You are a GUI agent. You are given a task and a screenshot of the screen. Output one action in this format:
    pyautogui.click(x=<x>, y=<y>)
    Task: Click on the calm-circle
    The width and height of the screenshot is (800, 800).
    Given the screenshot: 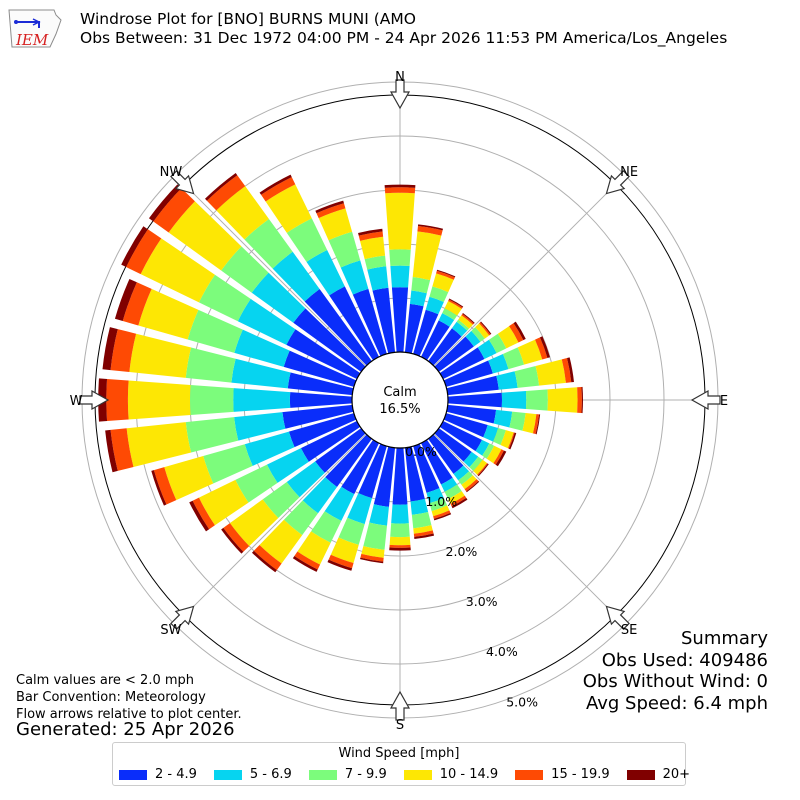 What is the action you would take?
    pyautogui.click(x=400, y=400)
    